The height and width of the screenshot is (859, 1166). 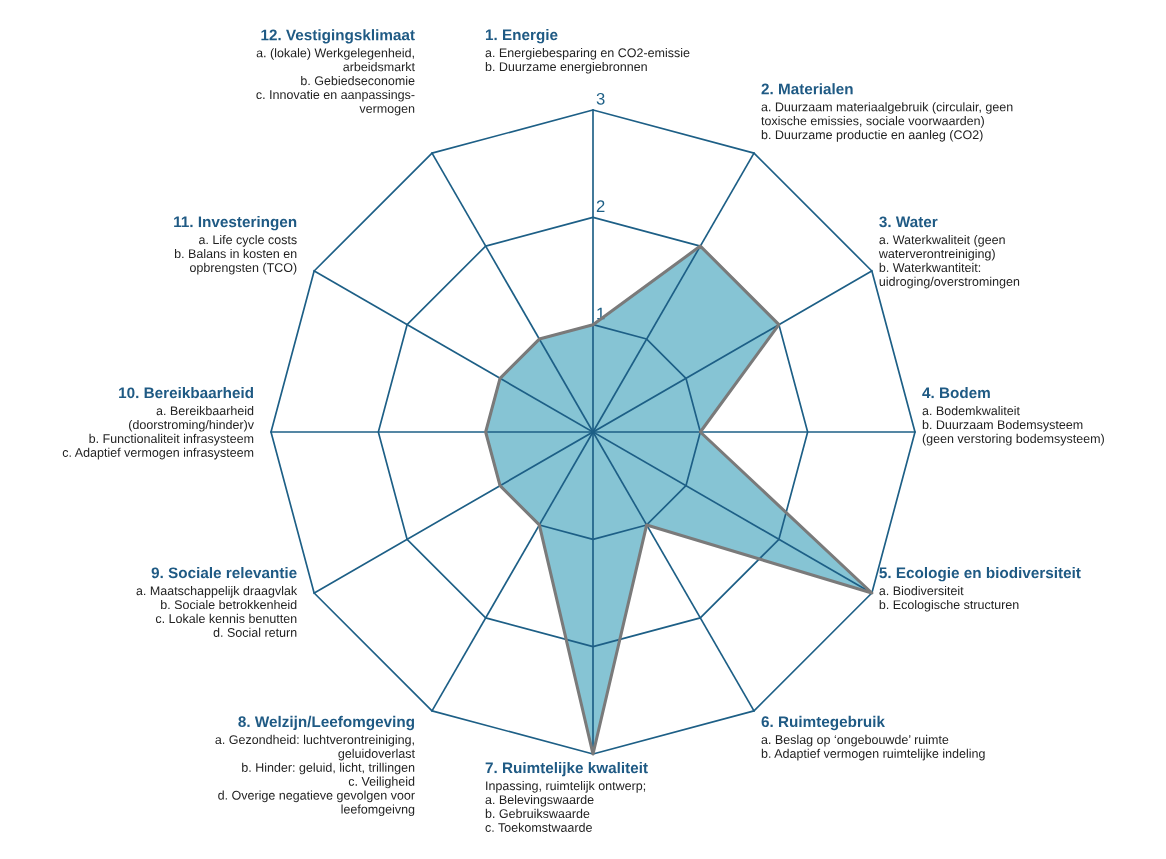 What do you see at coordinates (980, 589) in the screenshot?
I see `spoke-label: 5. Ecologie en biodiversiteit a. Biodiversiteit b. Ecologische structuren` at bounding box center [980, 589].